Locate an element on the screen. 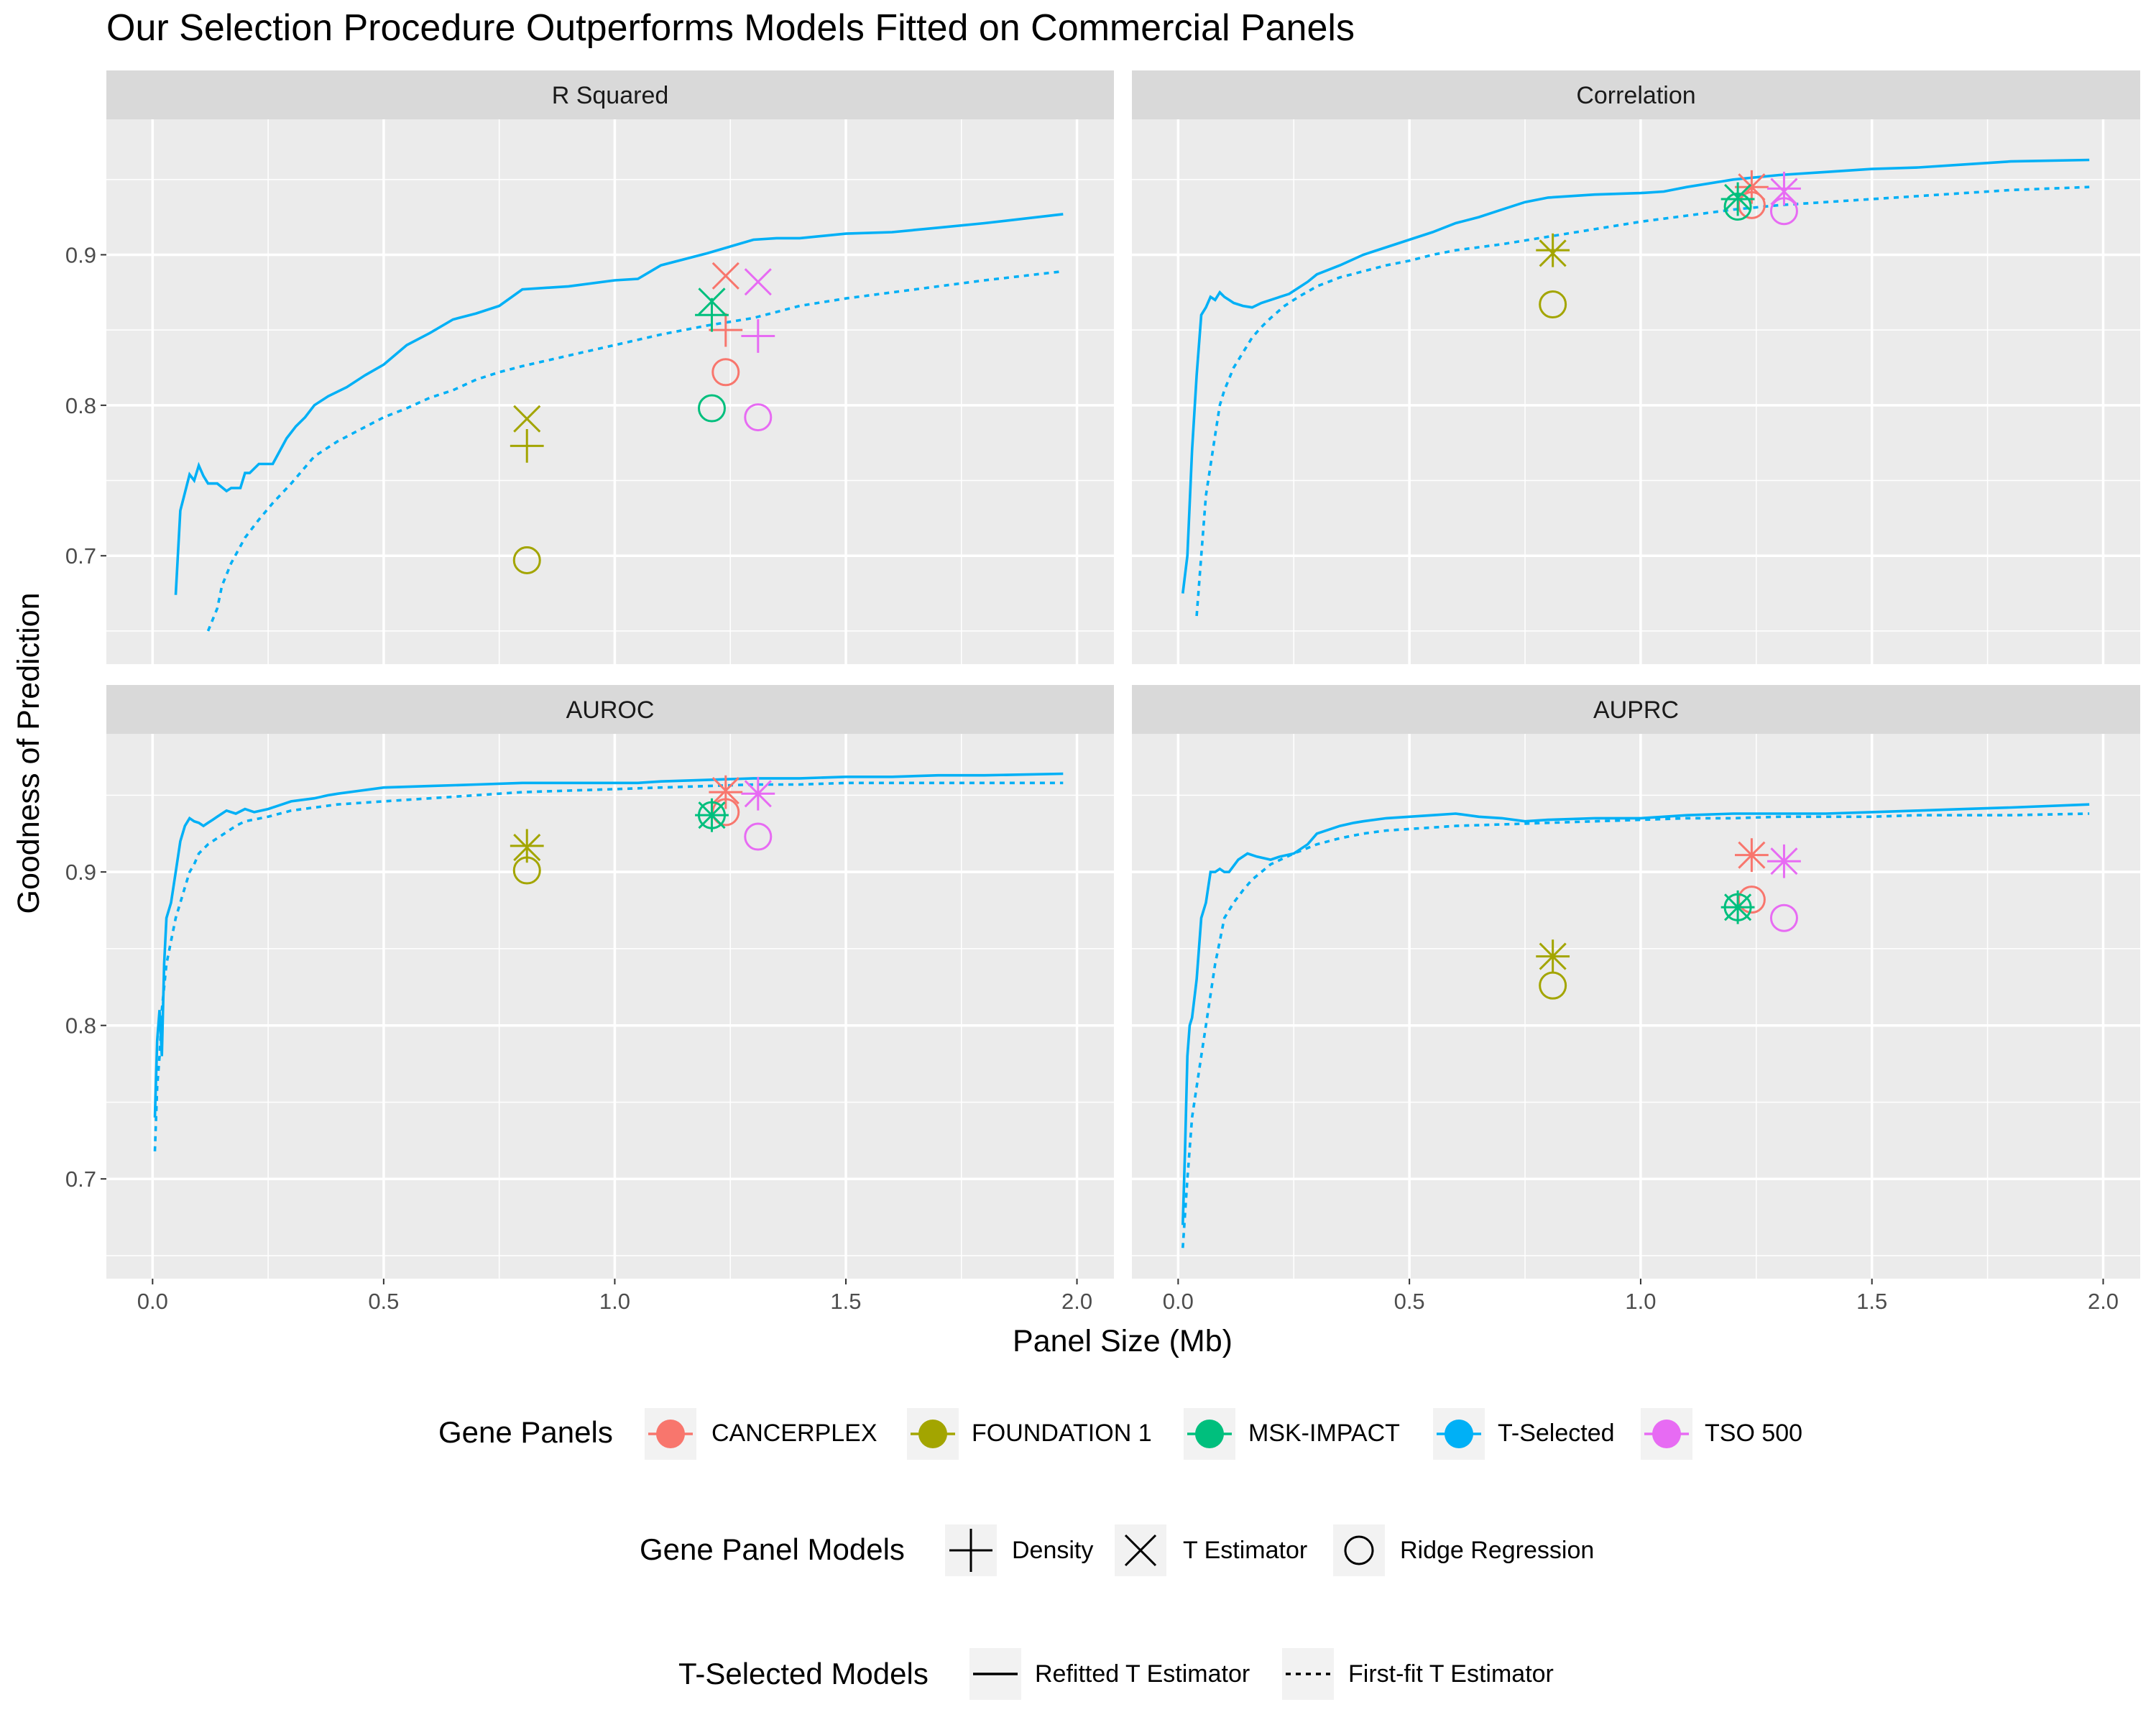 The height and width of the screenshot is (1725, 2156). x-axis-label: Panel Size (Mb) is located at coordinates (1123, 1341).